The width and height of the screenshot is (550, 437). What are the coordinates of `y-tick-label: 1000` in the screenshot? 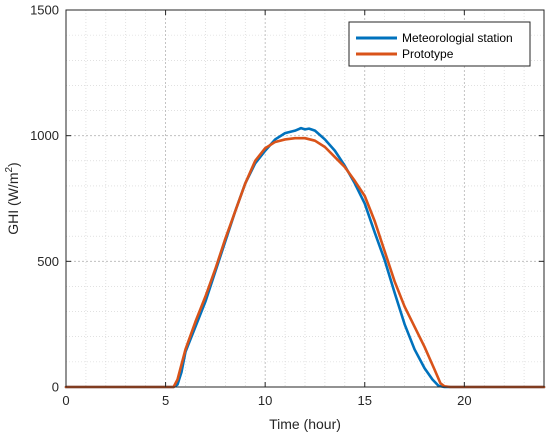 It's located at (44, 135).